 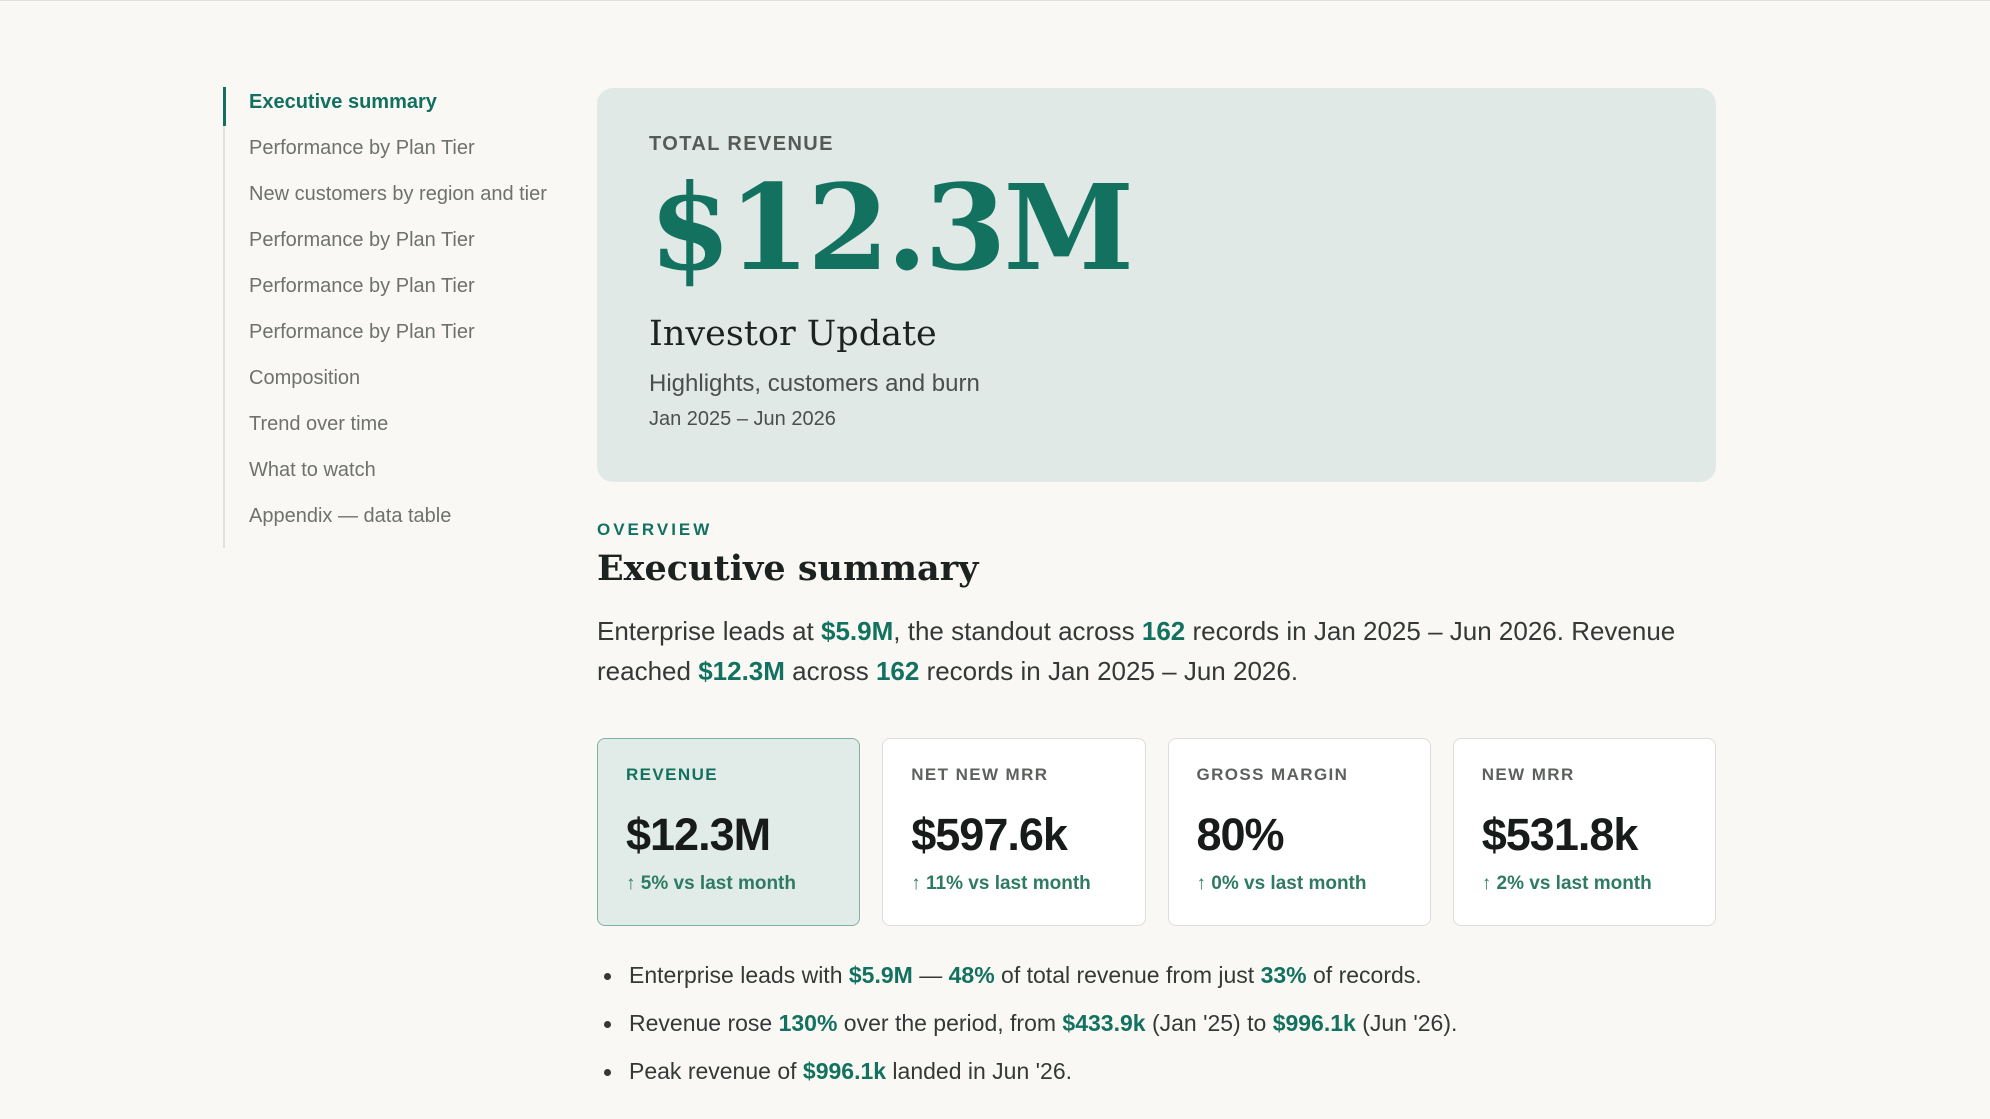 What do you see at coordinates (1283, 975) in the screenshot?
I see `bullet-highlight: 33%` at bounding box center [1283, 975].